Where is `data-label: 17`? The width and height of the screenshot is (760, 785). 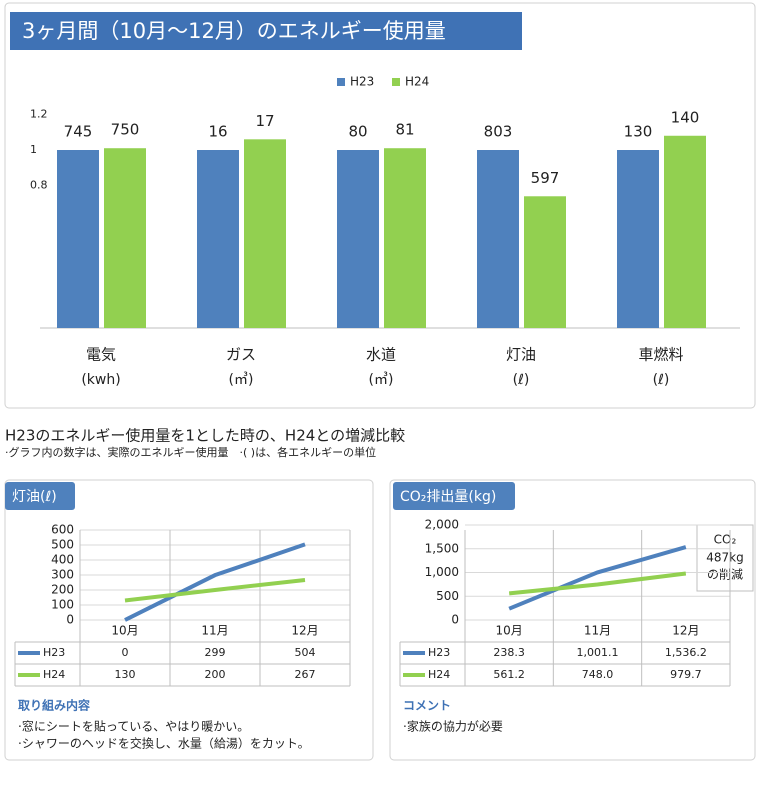
data-label: 17 is located at coordinates (264, 121).